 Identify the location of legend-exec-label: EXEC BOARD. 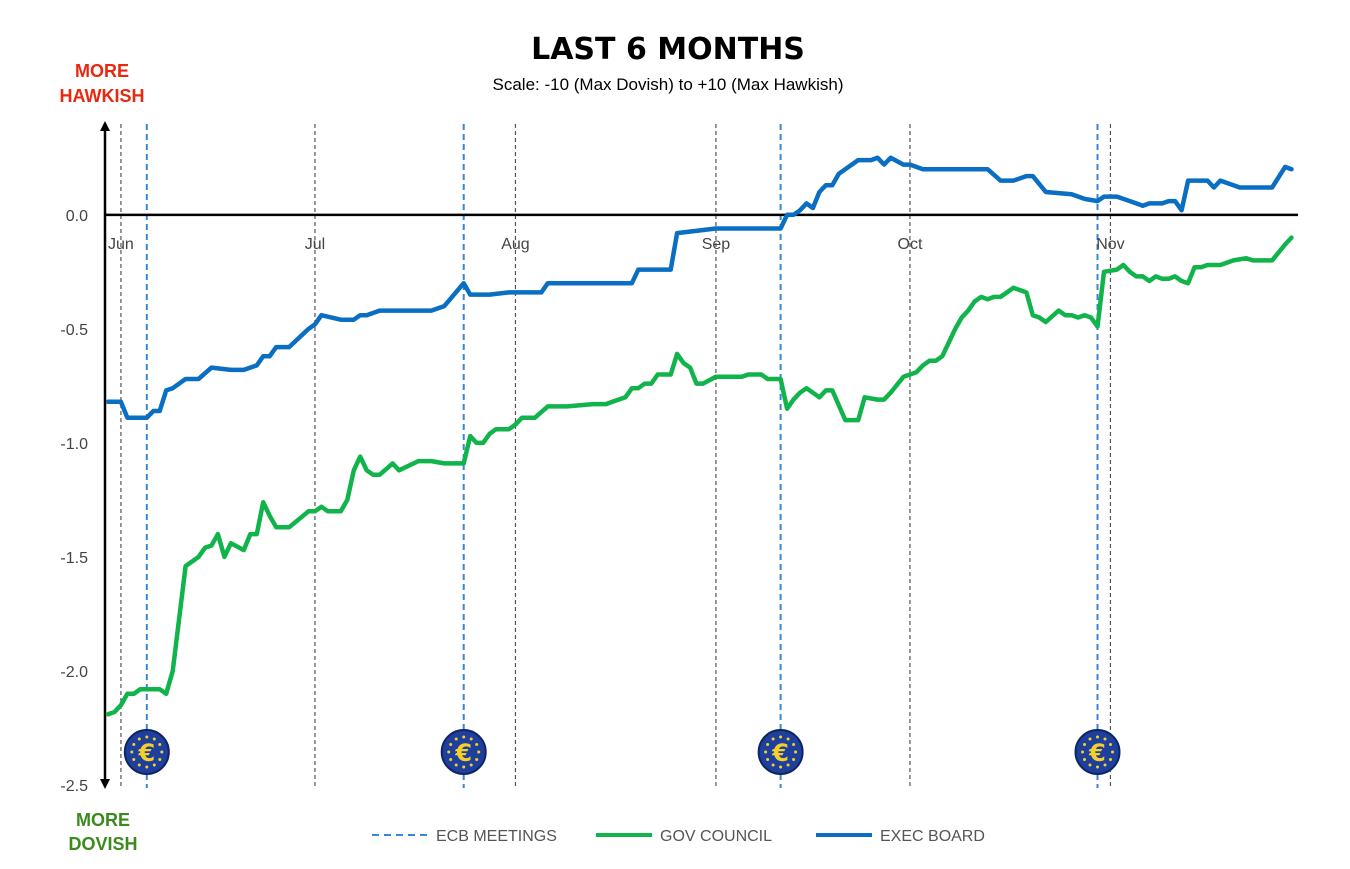
(932, 836).